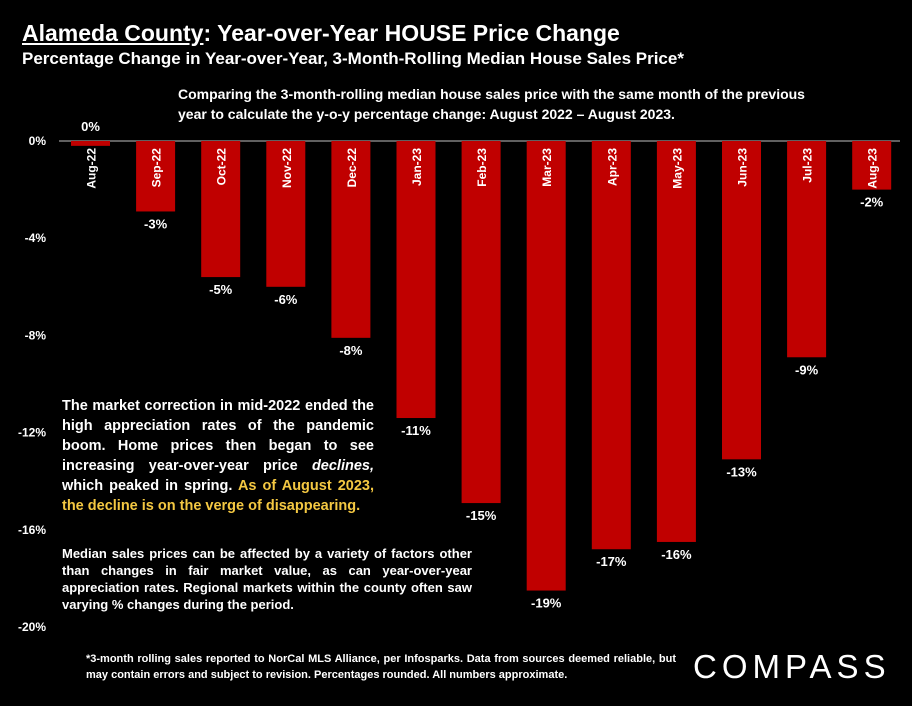  Describe the element at coordinates (32, 627) in the screenshot. I see `y-tick-label: -20%` at that location.